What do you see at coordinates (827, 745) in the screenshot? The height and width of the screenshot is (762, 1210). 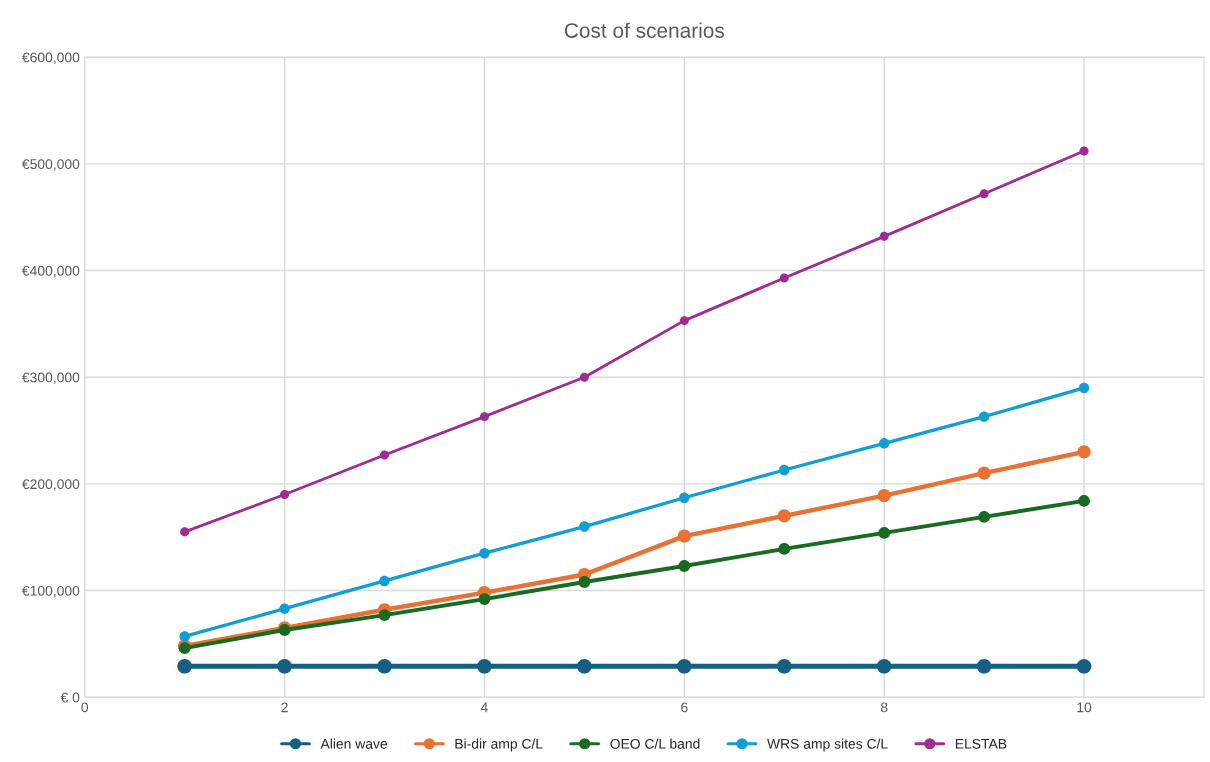 I see `legend-label: WRS amp sites C/L` at bounding box center [827, 745].